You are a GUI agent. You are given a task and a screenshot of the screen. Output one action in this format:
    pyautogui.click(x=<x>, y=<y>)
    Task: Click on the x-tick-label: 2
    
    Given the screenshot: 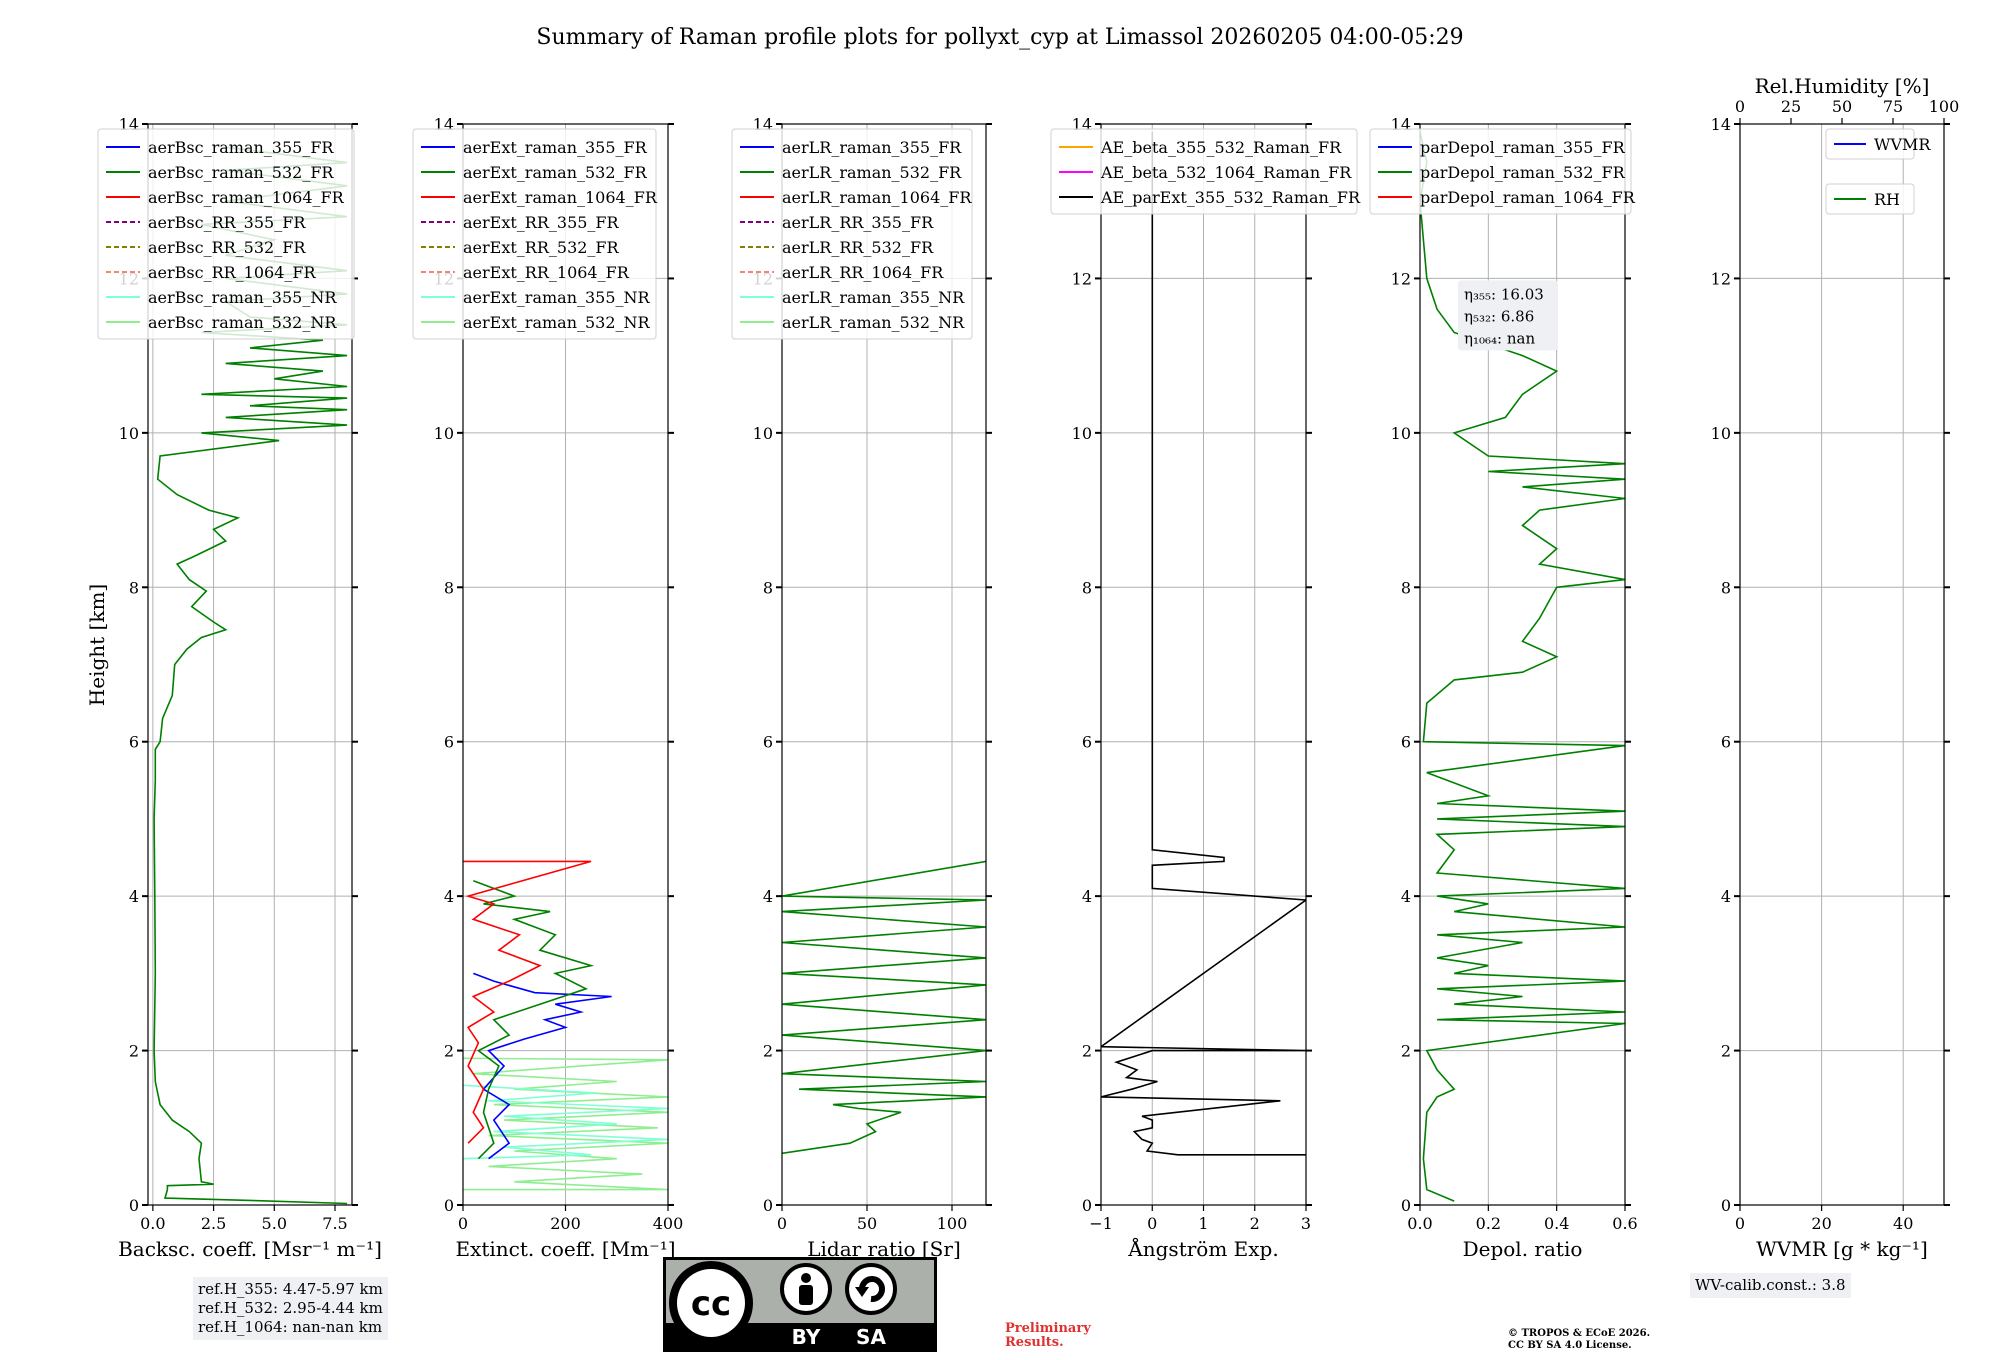 What is the action you would take?
    pyautogui.click(x=1255, y=1223)
    